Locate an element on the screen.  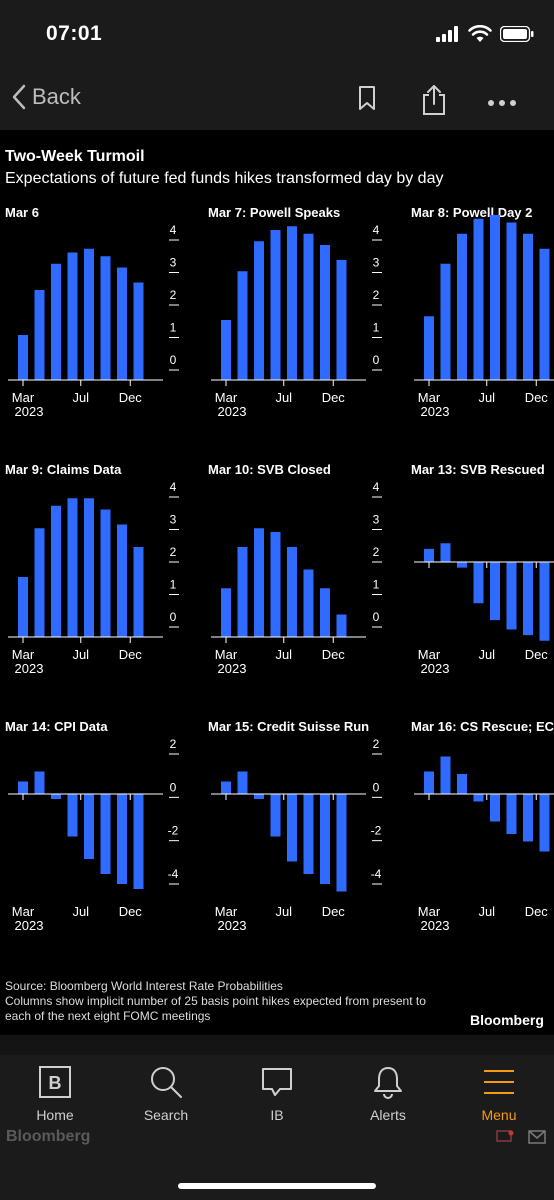
tab-menu: Menu is located at coordinates (499, 1094).